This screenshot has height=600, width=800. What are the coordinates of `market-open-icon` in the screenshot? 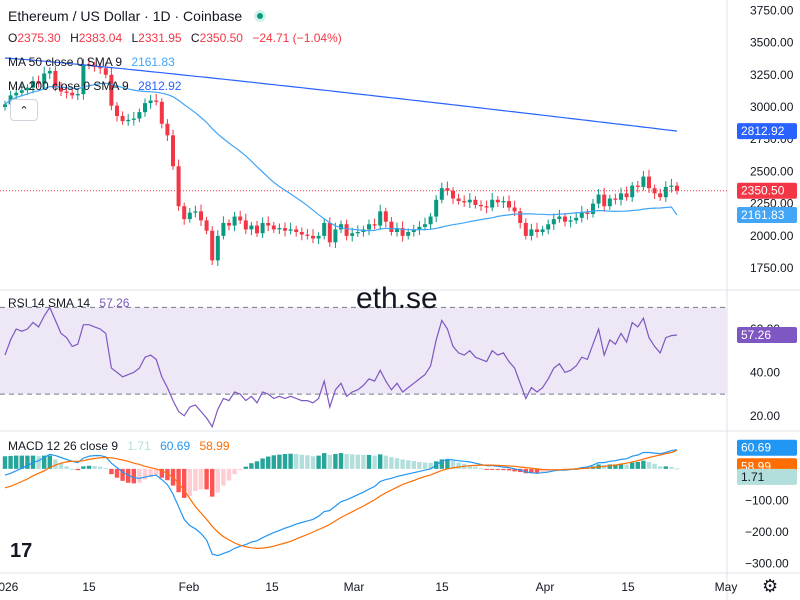 It's located at (260, 16).